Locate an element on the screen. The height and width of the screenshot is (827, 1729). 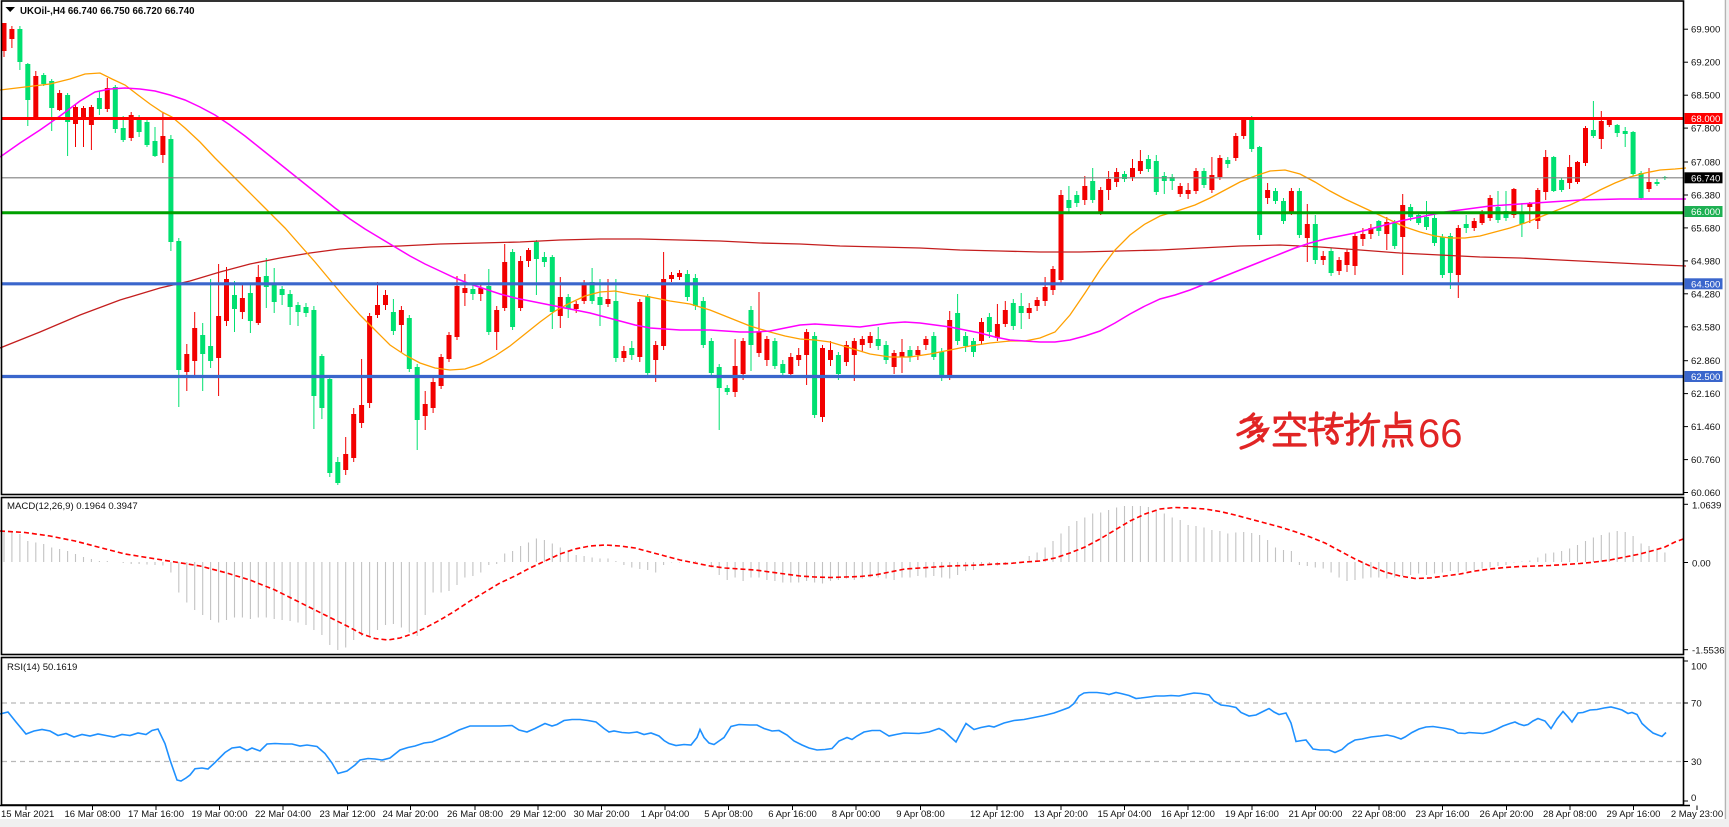
svg-text: MACD(12,26,9) 0.1964 0.3947 is located at coordinates (72, 506).